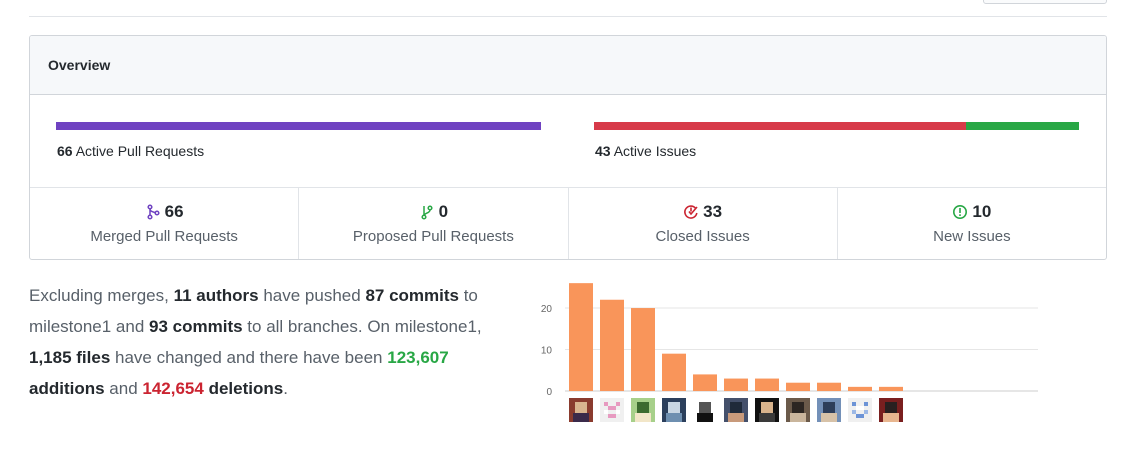 The width and height of the screenshot is (1131, 451). I want to click on period-selector-button, so click(1045, 2).